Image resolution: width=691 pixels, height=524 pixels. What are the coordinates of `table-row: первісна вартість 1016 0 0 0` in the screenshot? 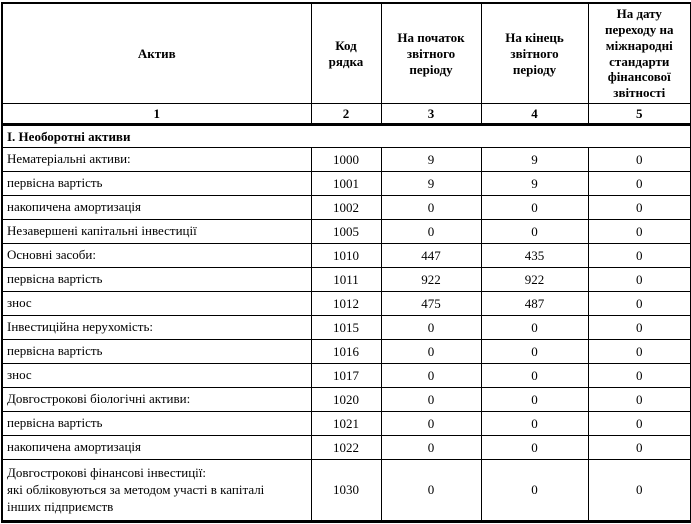 It's located at (346, 352).